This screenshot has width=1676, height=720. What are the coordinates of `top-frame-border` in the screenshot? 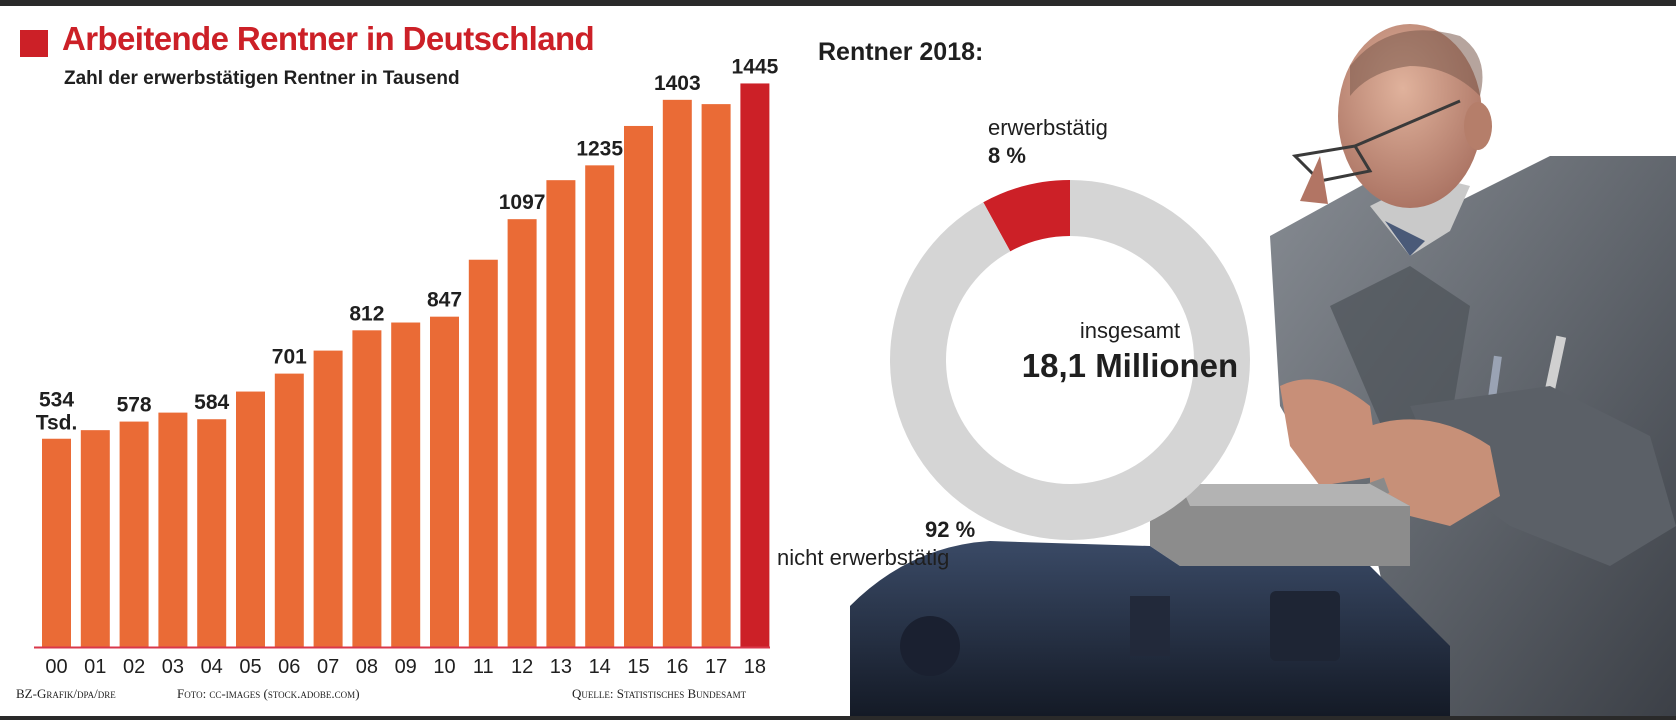 It's located at (838, 3).